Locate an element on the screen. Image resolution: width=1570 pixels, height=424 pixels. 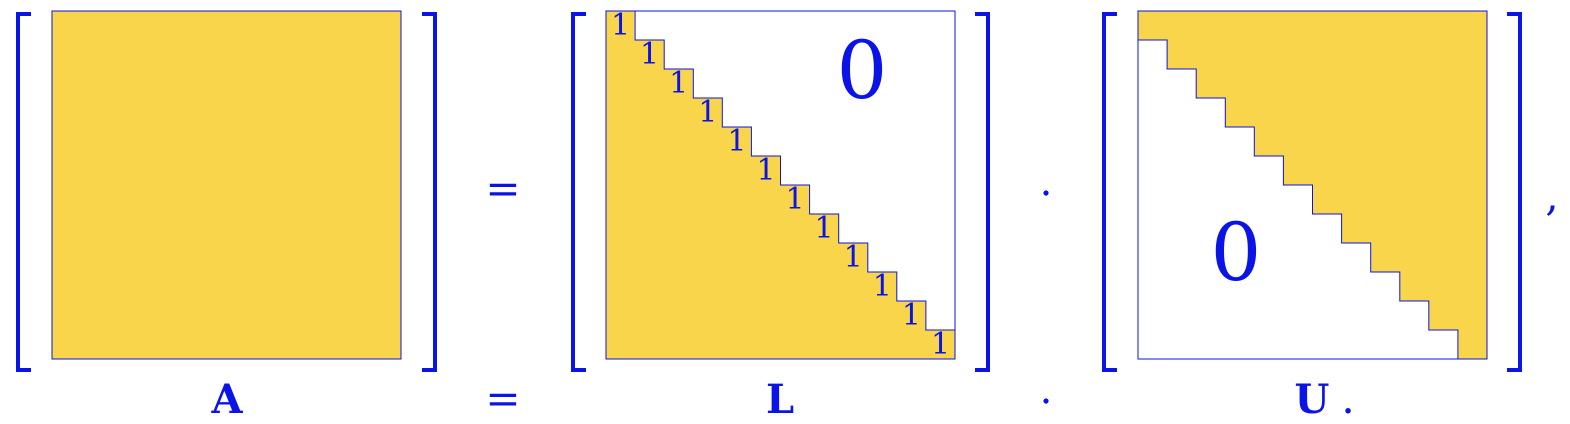
label-u: U is located at coordinates (1312, 399).